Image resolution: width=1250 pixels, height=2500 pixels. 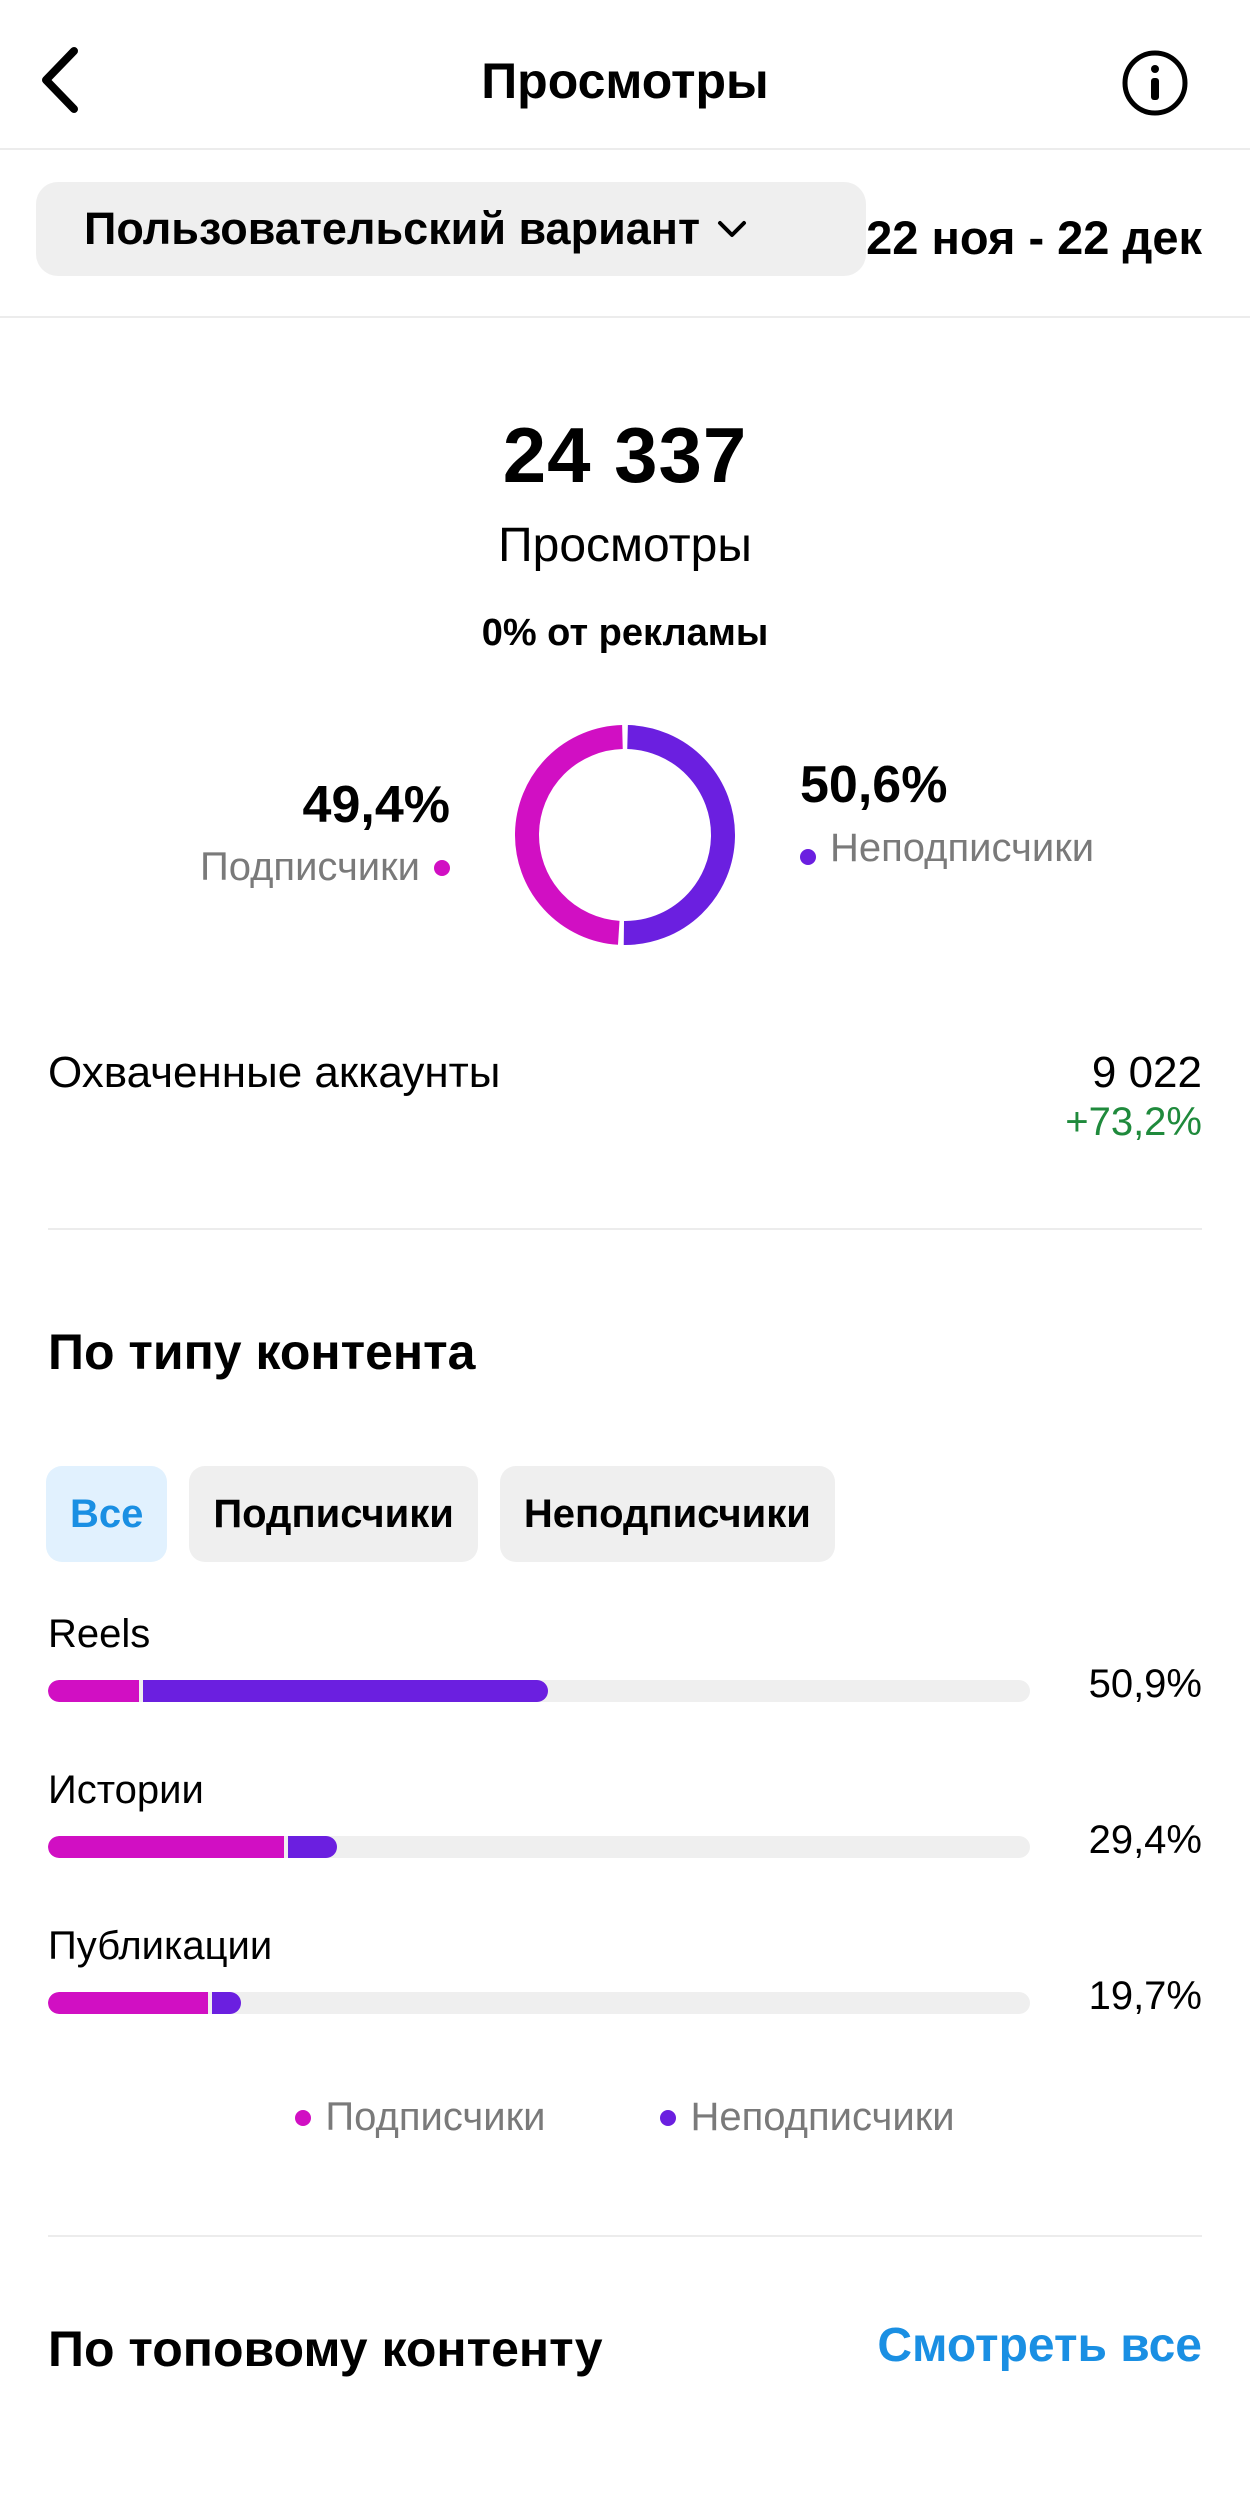 I want to click on filter-row: Пользовательский вариант 22 ноя - 22 дек, so click(x=625, y=234).